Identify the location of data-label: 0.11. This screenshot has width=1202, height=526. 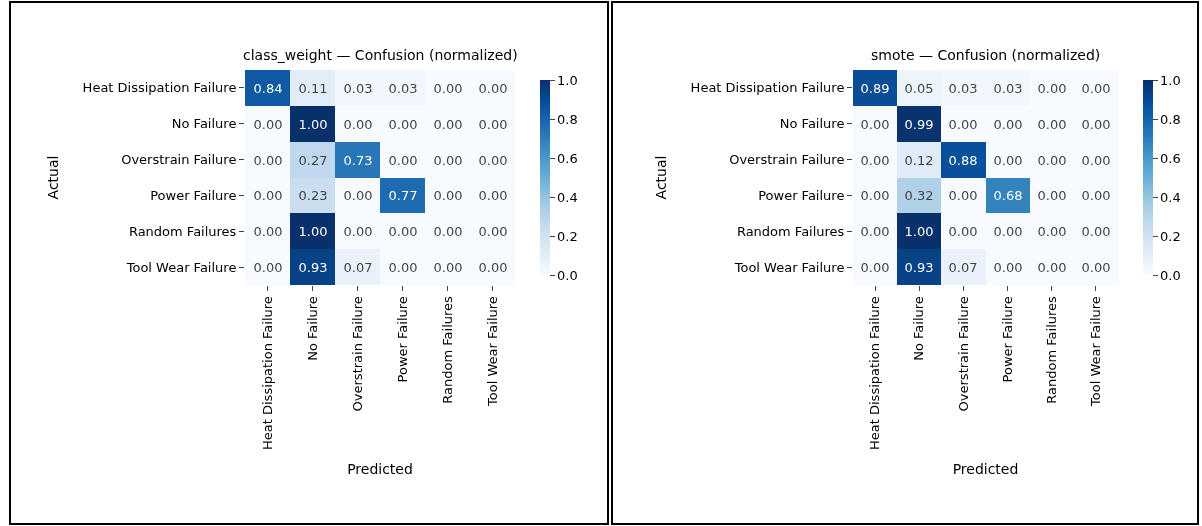
(313, 88).